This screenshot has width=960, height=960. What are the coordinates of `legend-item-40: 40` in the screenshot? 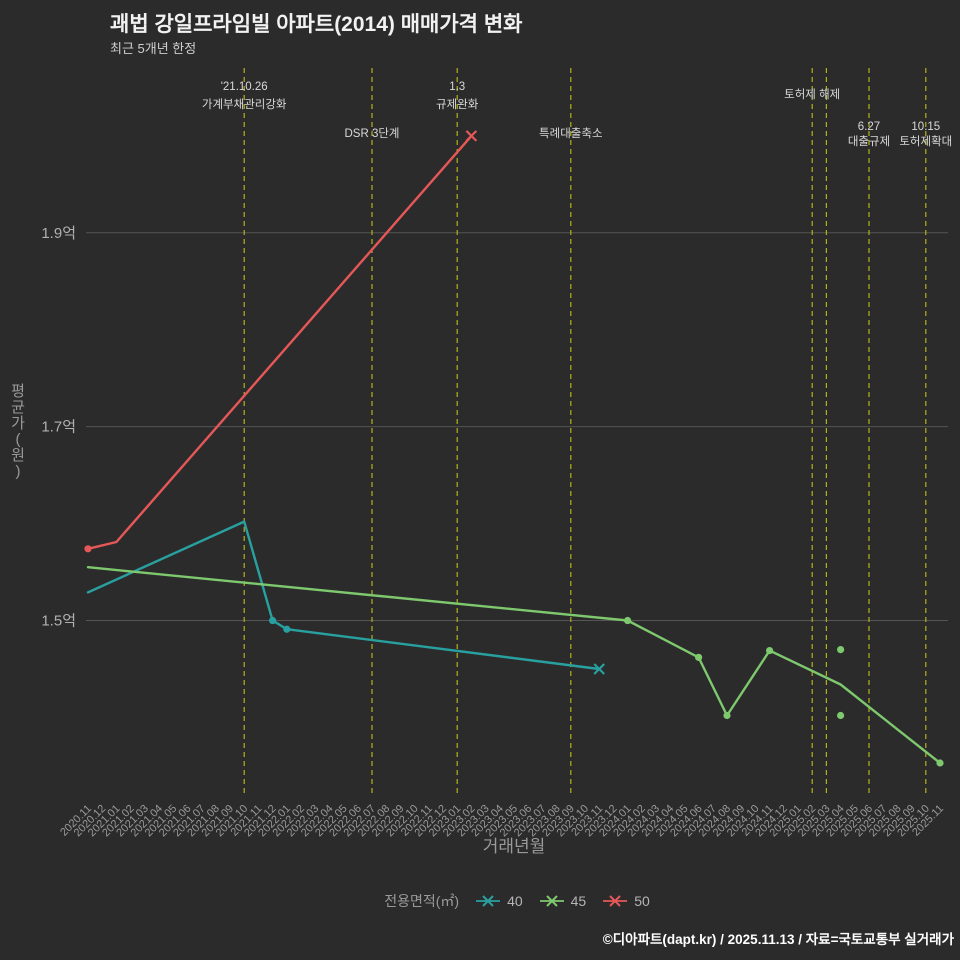 It's located at (499, 901).